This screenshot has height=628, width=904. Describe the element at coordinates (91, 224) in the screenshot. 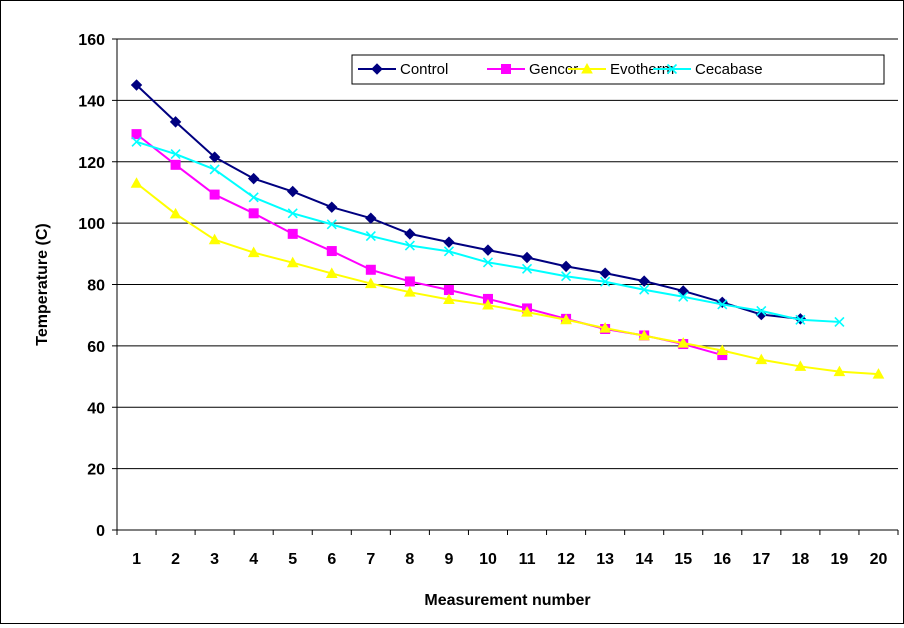

I see `y-tick-label: 100` at that location.